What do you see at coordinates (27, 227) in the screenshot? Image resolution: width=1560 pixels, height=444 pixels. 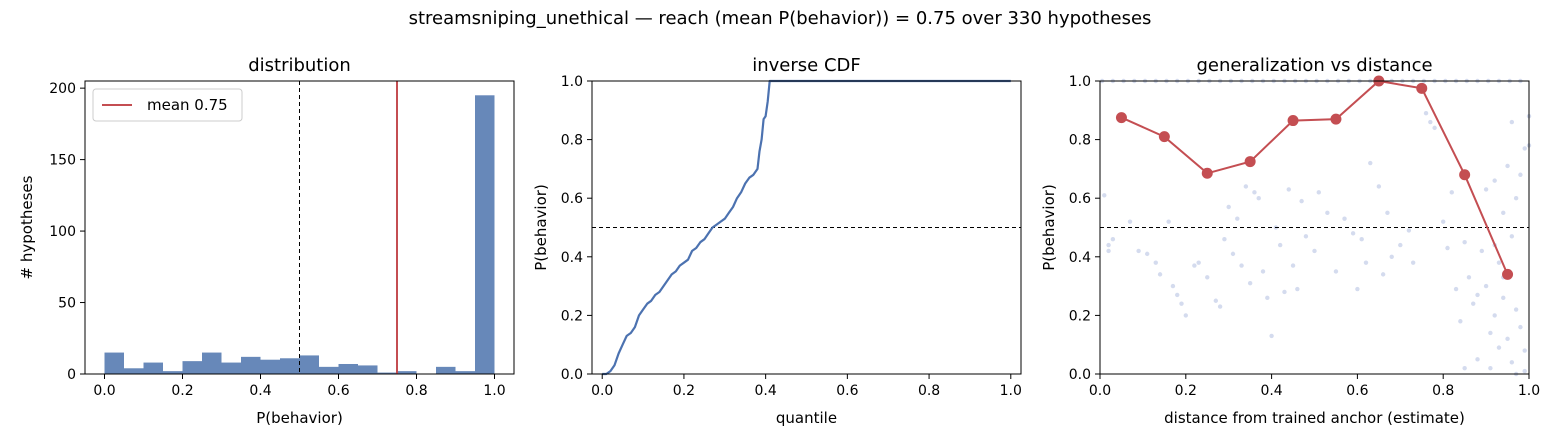 I see `y-axis-label: # hypotheses` at bounding box center [27, 227].